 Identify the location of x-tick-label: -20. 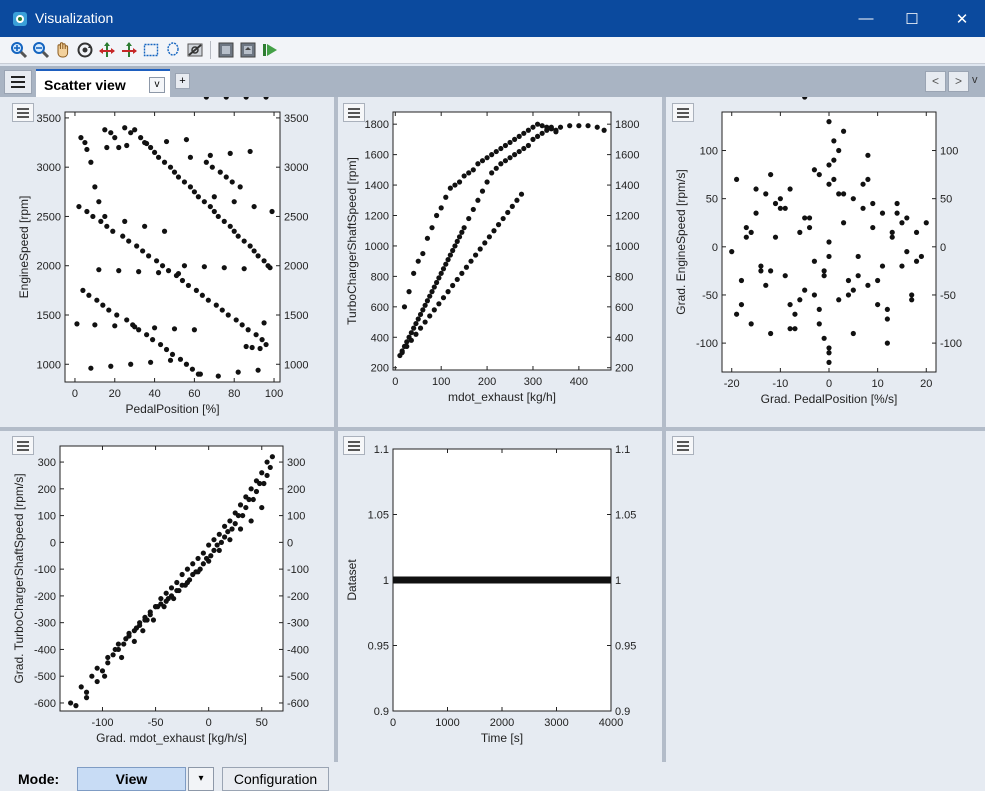
(732, 384).